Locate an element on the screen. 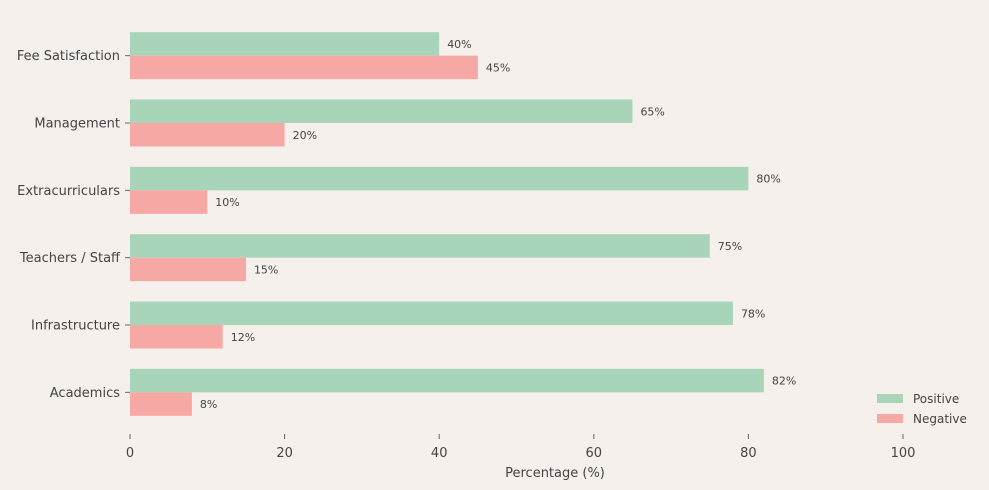 The width and height of the screenshot is (989, 490). x-axis-title: Percentage (%) is located at coordinates (555, 473).